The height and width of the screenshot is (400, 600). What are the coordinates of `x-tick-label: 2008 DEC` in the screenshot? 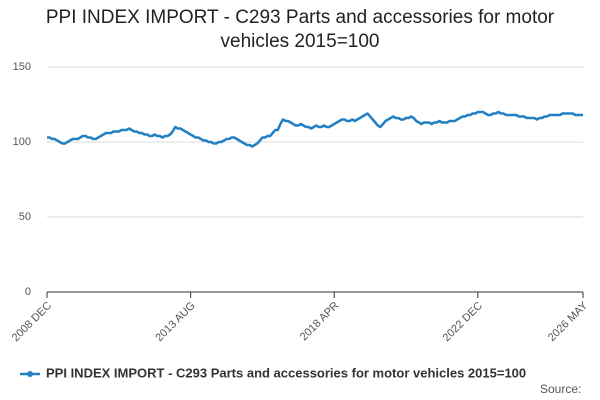 It's located at (32, 322).